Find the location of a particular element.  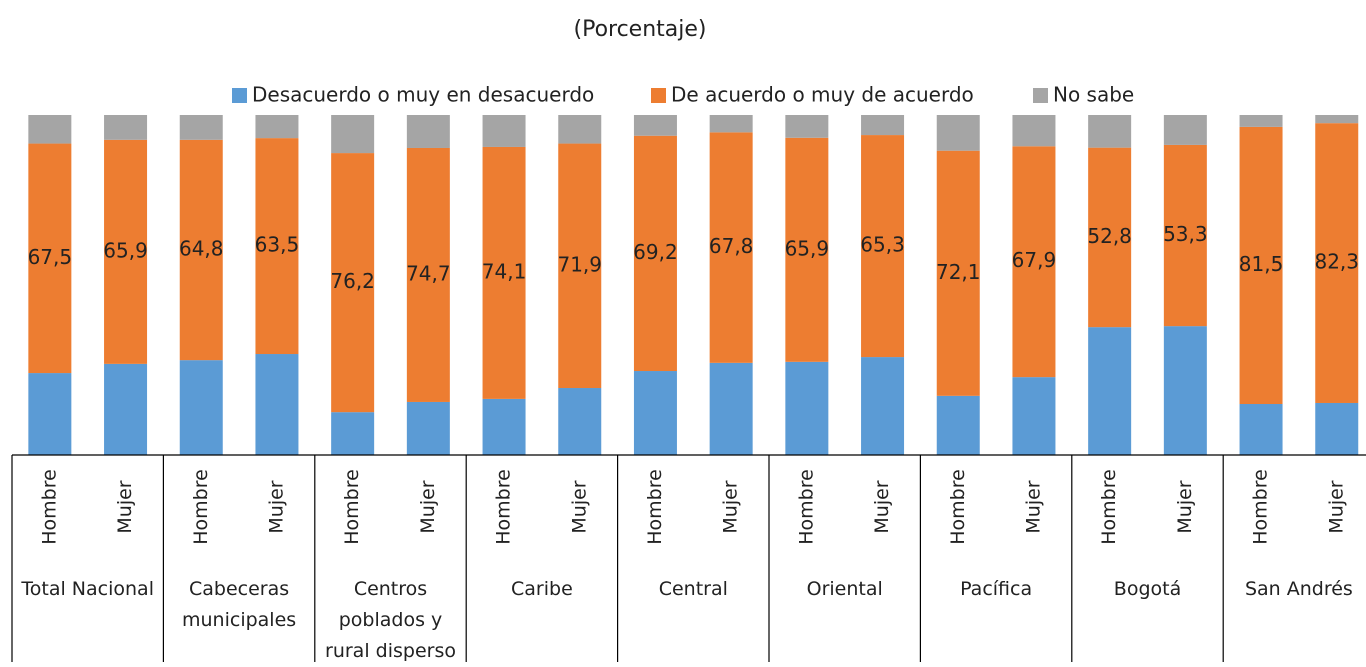

value-label: 67,9 is located at coordinates (1034, 260).